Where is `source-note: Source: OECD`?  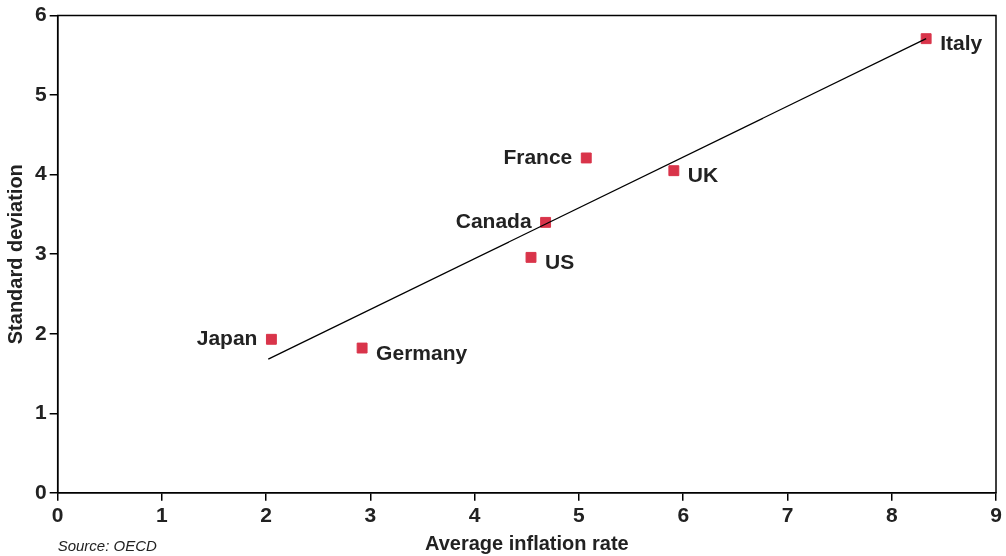
source-note: Source: OECD is located at coordinates (107, 545).